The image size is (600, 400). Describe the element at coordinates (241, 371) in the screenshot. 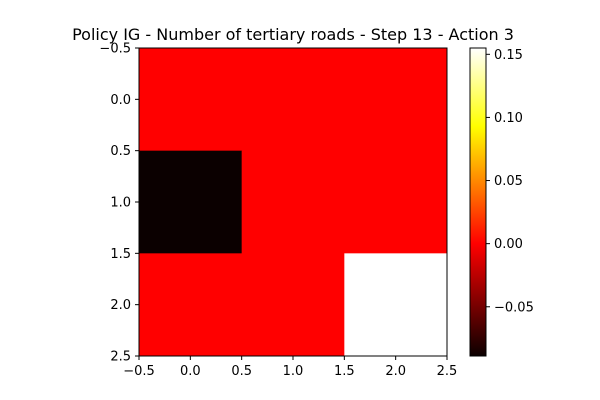

I see `x-tick-label: 0.5` at that location.